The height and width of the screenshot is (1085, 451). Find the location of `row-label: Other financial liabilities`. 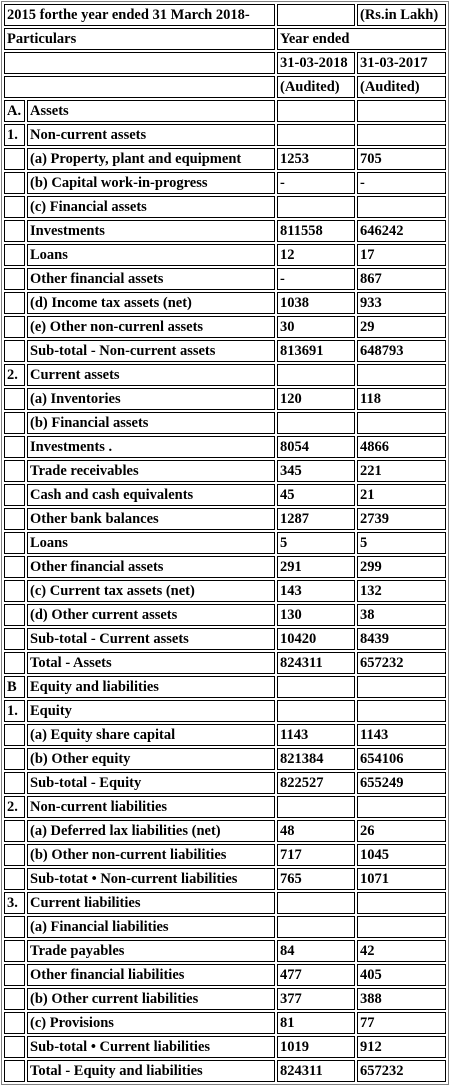

row-label: Other financial liabilities is located at coordinates (151, 975).